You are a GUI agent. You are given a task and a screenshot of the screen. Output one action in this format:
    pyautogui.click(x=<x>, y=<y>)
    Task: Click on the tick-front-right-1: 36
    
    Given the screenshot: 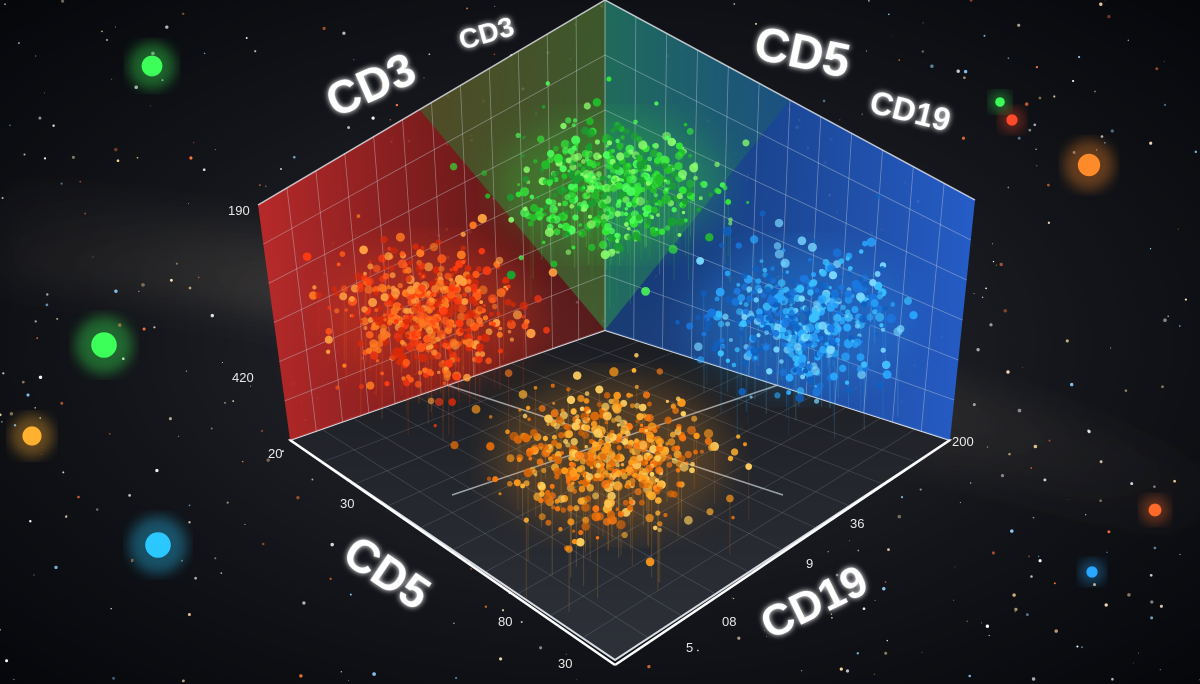 What is the action you would take?
    pyautogui.click(x=857, y=523)
    